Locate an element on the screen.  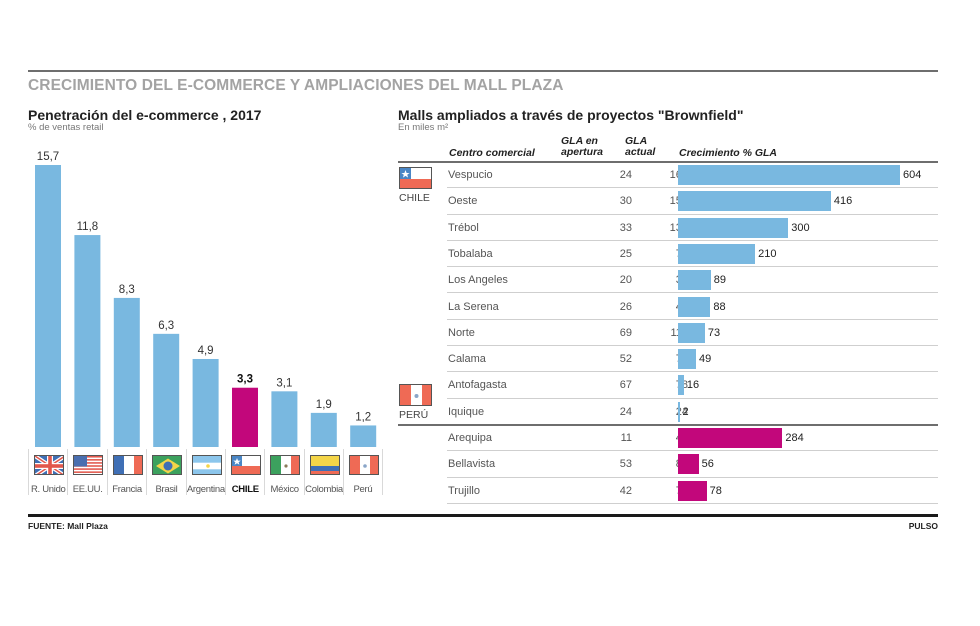
growth-value: 2 is located at coordinates (685, 411).